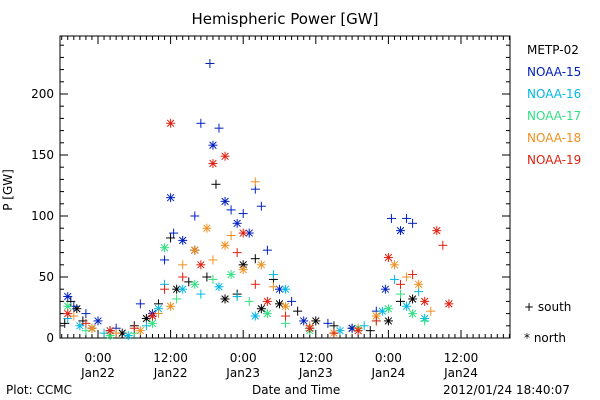  What do you see at coordinates (296, 390) in the screenshot?
I see `x-axis-label: Date and Time` at bounding box center [296, 390].